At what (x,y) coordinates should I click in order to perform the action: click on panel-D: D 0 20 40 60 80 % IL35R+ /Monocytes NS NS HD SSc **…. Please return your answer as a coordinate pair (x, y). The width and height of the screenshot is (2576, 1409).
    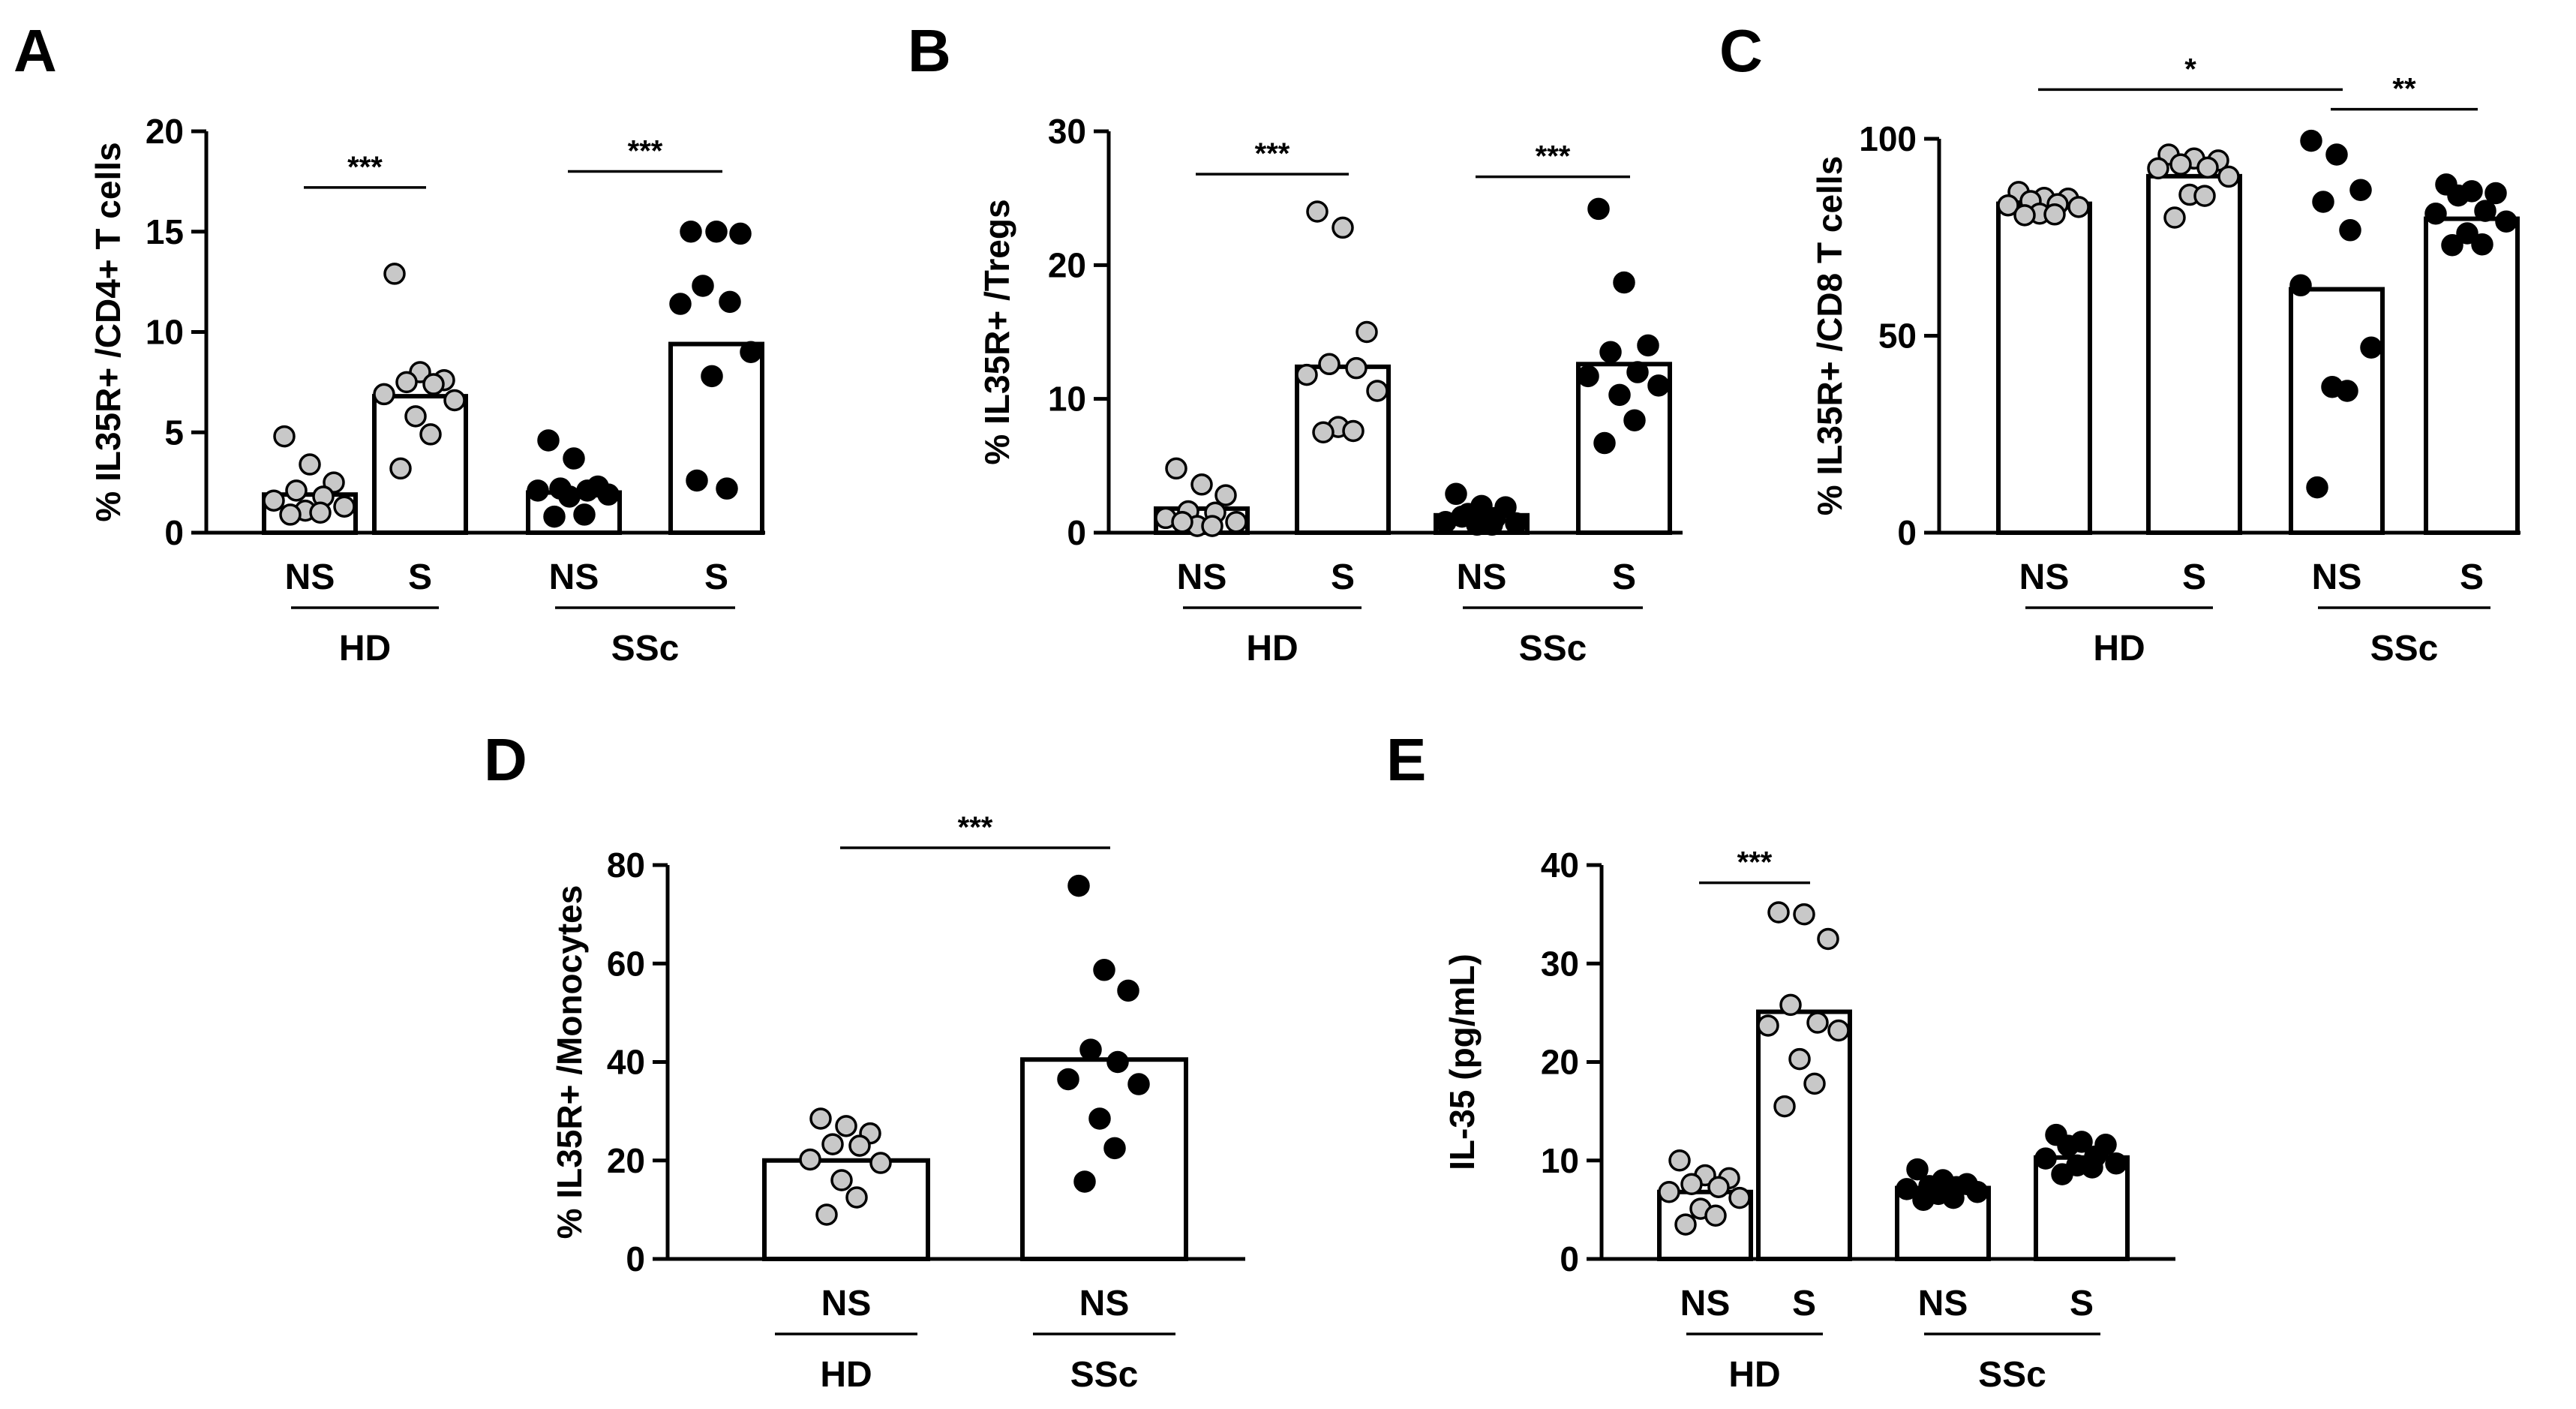
    Looking at the image, I should click on (864, 1060).